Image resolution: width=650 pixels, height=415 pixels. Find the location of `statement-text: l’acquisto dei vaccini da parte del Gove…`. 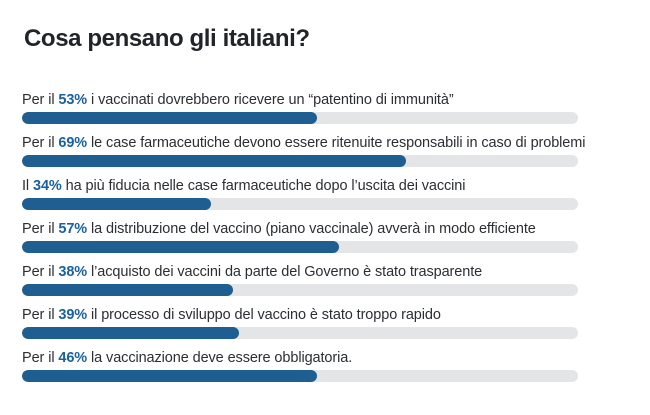

statement-text: l’acquisto dei vaccini da parte del Gove… is located at coordinates (285, 272).